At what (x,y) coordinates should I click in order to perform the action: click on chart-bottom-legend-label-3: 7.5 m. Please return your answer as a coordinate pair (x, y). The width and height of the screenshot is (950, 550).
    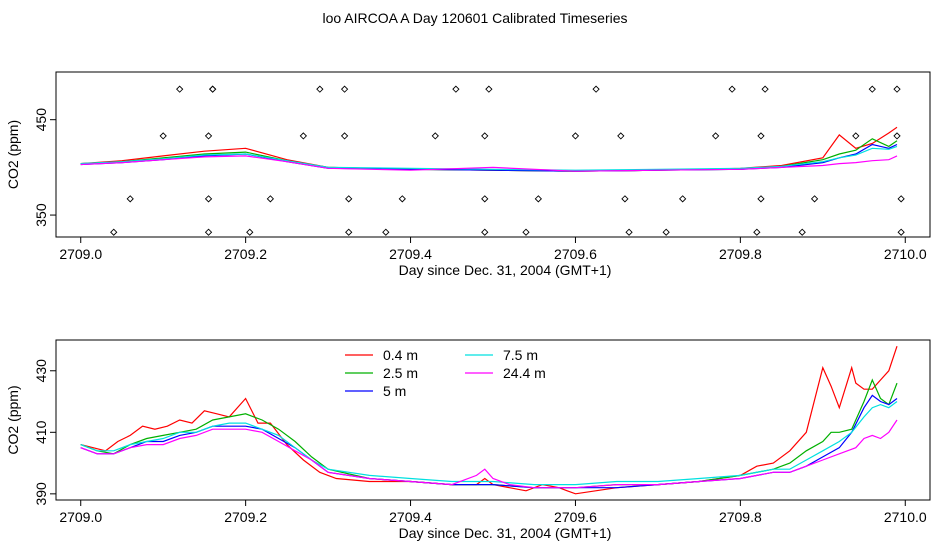
    Looking at the image, I should click on (520, 355).